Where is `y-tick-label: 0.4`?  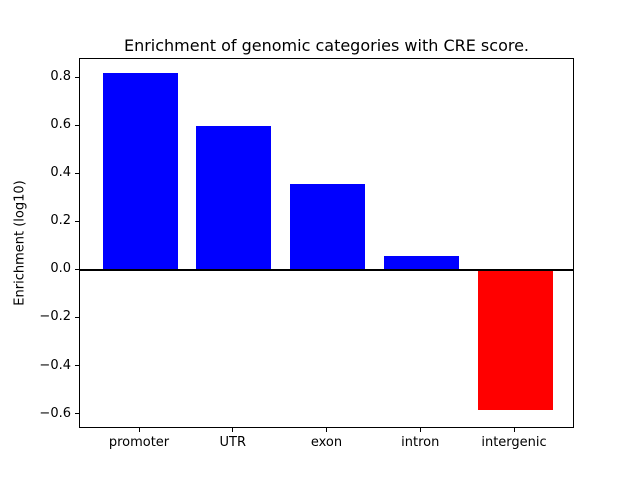
y-tick-label: 0.4 is located at coordinates (60, 173).